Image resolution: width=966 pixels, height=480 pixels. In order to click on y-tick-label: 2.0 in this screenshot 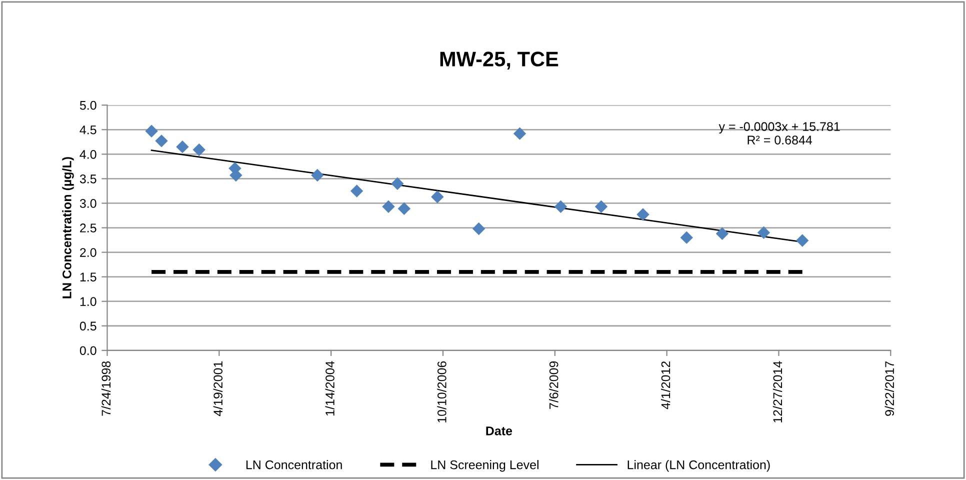, I will do `click(88, 252)`.